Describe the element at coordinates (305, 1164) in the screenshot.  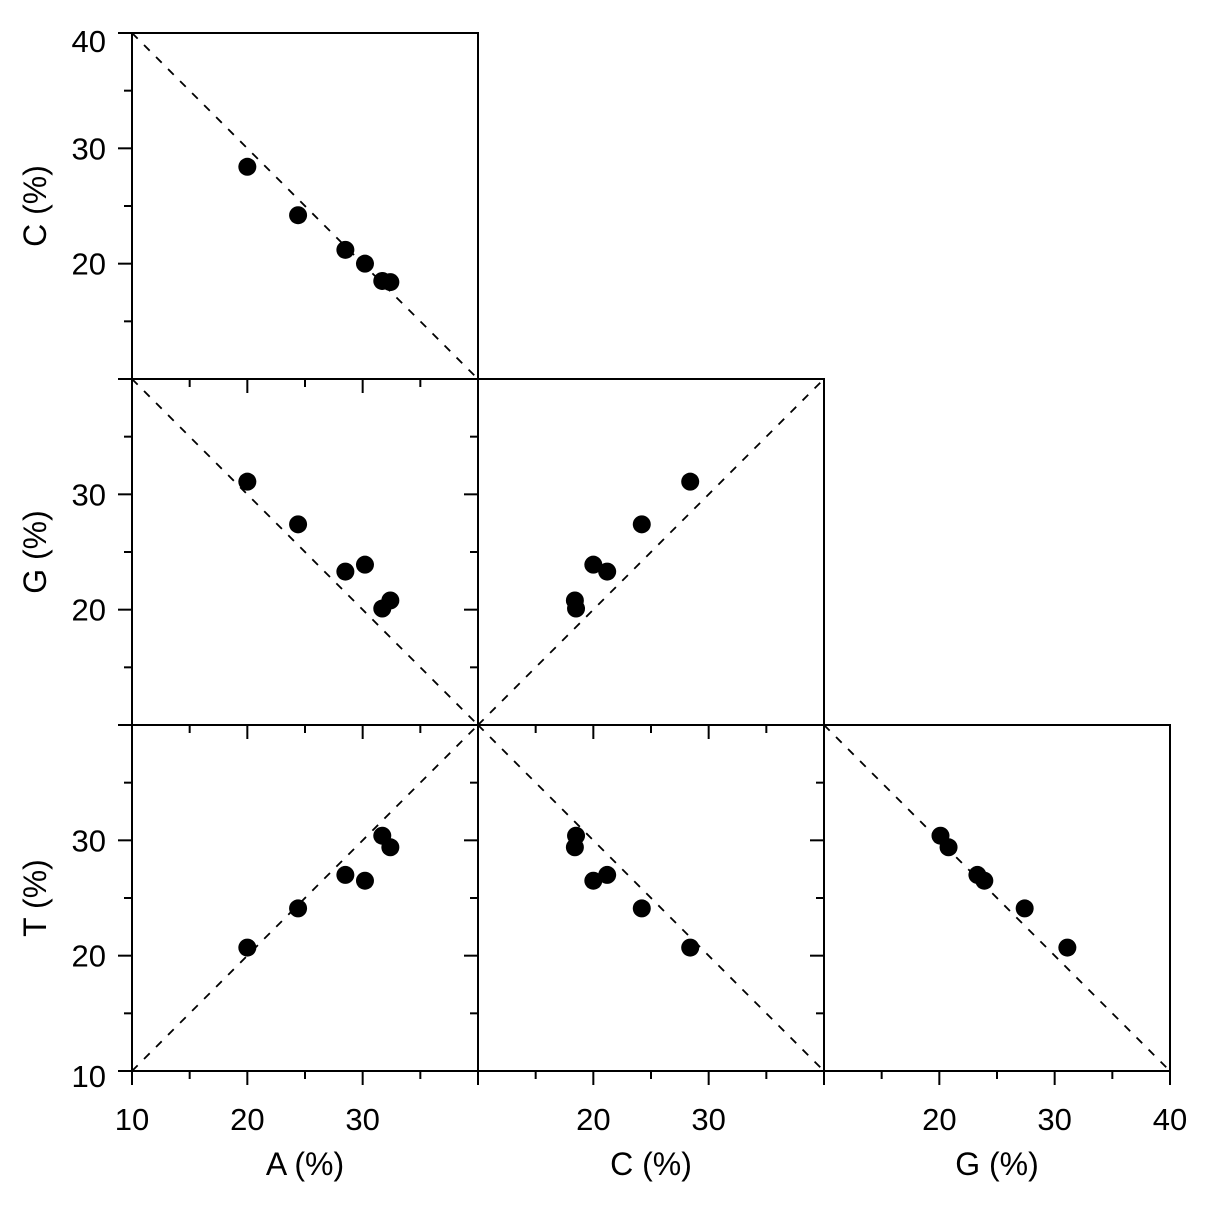
I see `x-axis-title-A: A (%)` at that location.